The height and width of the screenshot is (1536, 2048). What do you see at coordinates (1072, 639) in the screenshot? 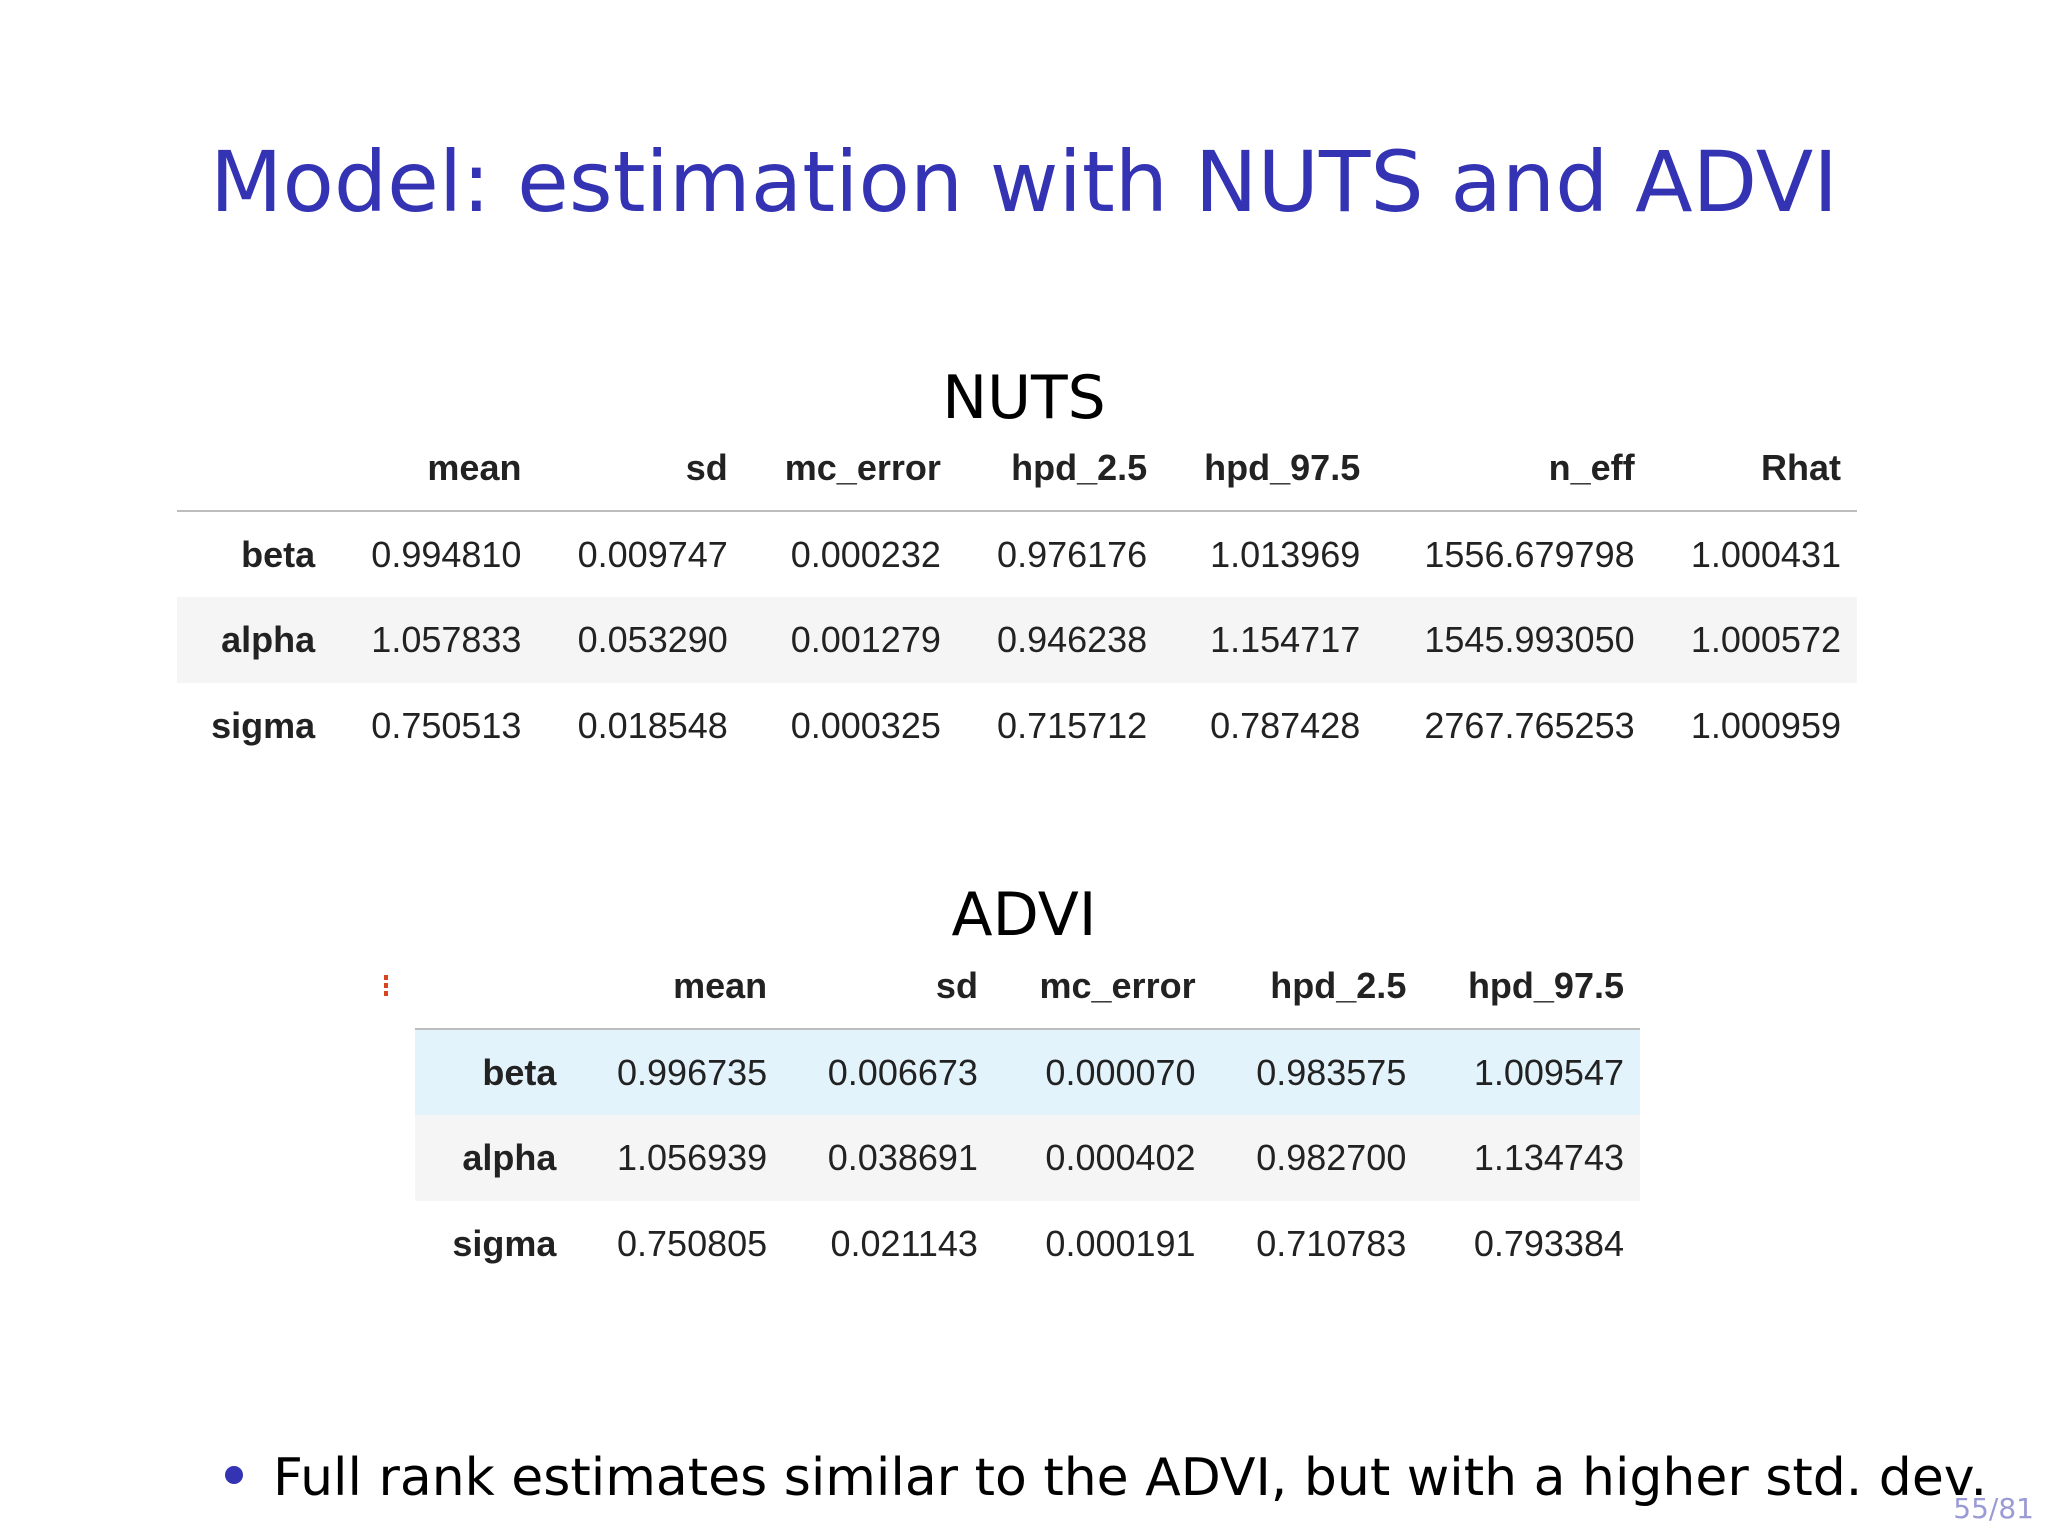
I see `table-cell: 0.946238` at bounding box center [1072, 639].